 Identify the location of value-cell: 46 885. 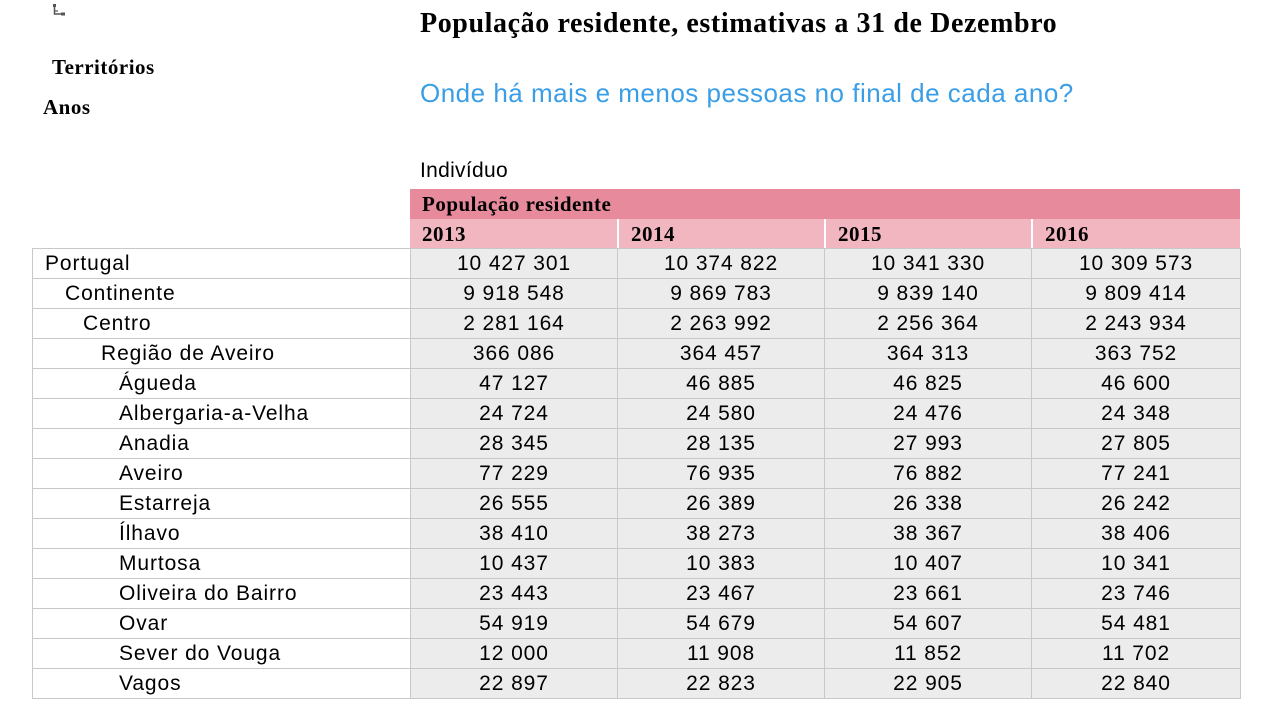
(721, 383).